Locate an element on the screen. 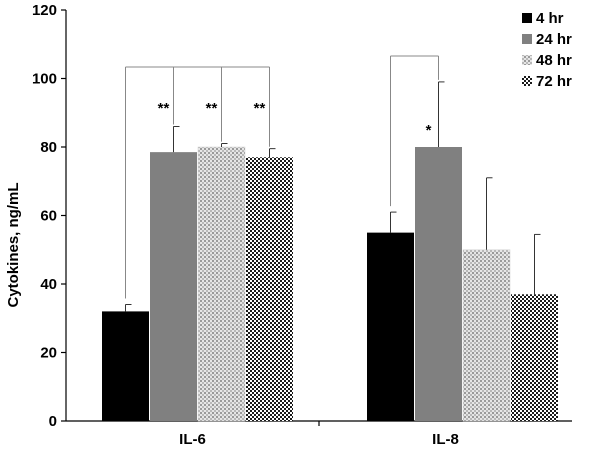 This screenshot has width=600, height=456. y-tick-label: 40 is located at coordinates (48, 284).